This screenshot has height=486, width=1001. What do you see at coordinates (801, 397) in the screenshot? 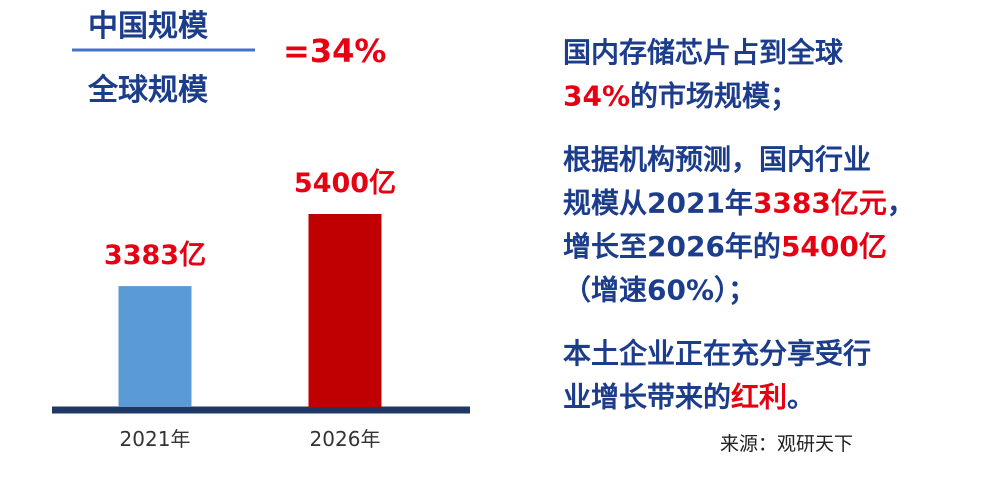
I see `note-text: 。` at bounding box center [801, 397].